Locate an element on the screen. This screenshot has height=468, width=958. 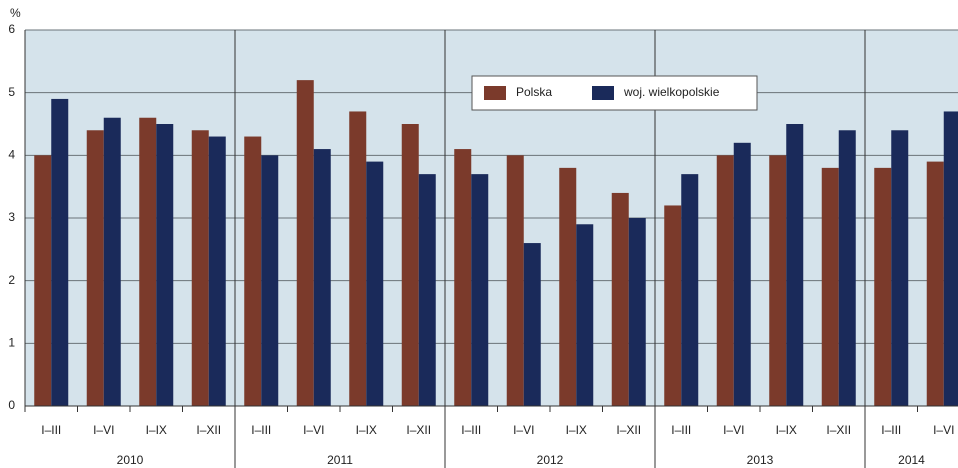
y-tick-label: 6 is located at coordinates (11, 29).